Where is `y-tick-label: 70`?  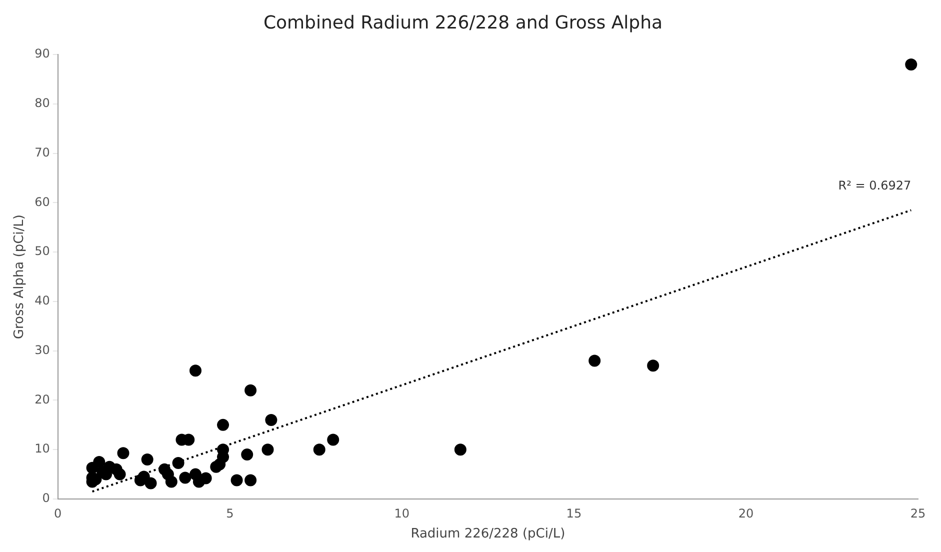
y-tick-label: 70 is located at coordinates (42, 152).